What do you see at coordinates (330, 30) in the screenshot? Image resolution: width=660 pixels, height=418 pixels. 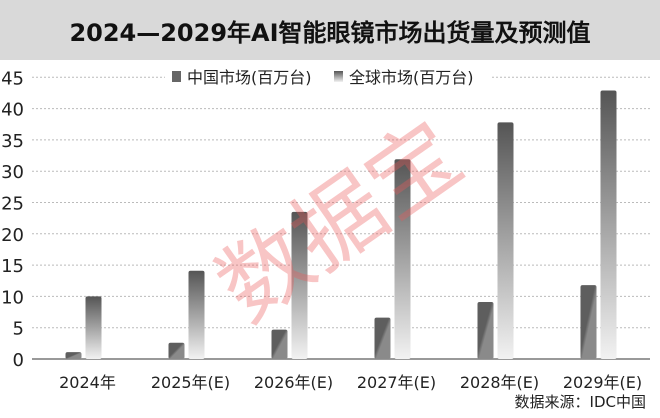 I see `chart-title: 2024—2029年AI智能眼镜市场出货量及预测值` at bounding box center [330, 30].